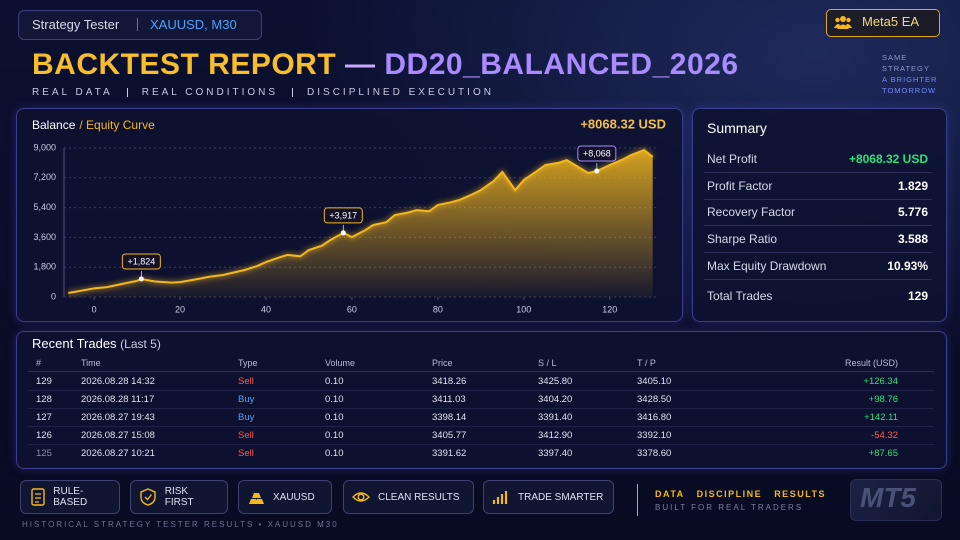  Describe the element at coordinates (654, 399) in the screenshot. I see `trade-cell: 3428.50` at that location.